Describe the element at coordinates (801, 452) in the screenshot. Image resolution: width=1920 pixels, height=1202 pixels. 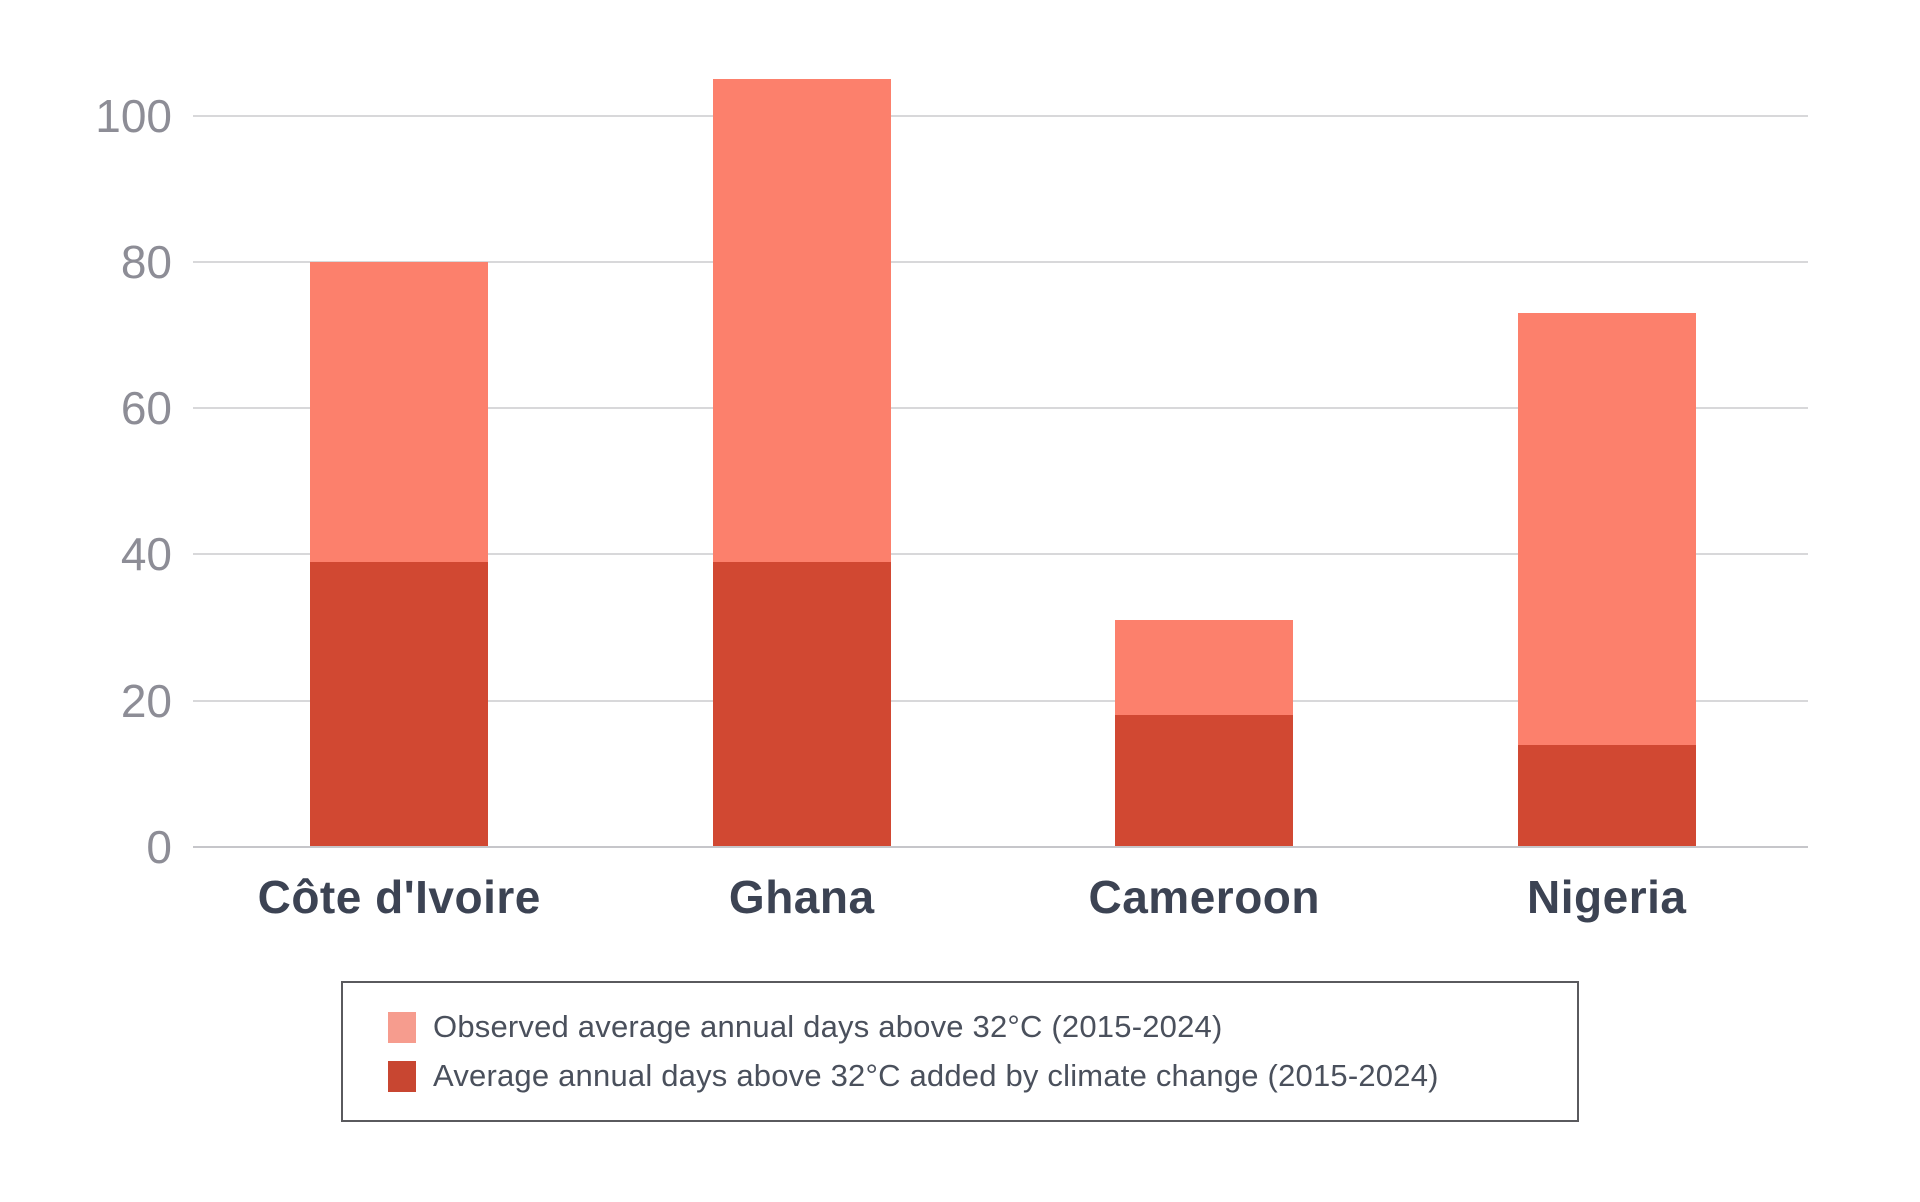
I see `bar-group-ghana` at that location.